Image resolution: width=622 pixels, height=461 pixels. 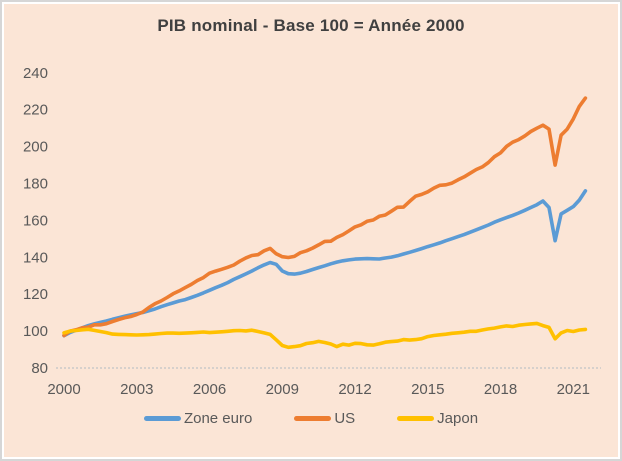 What do you see at coordinates (35, 331) in the screenshot?
I see `y-axis-tick-label: 100` at bounding box center [35, 331].